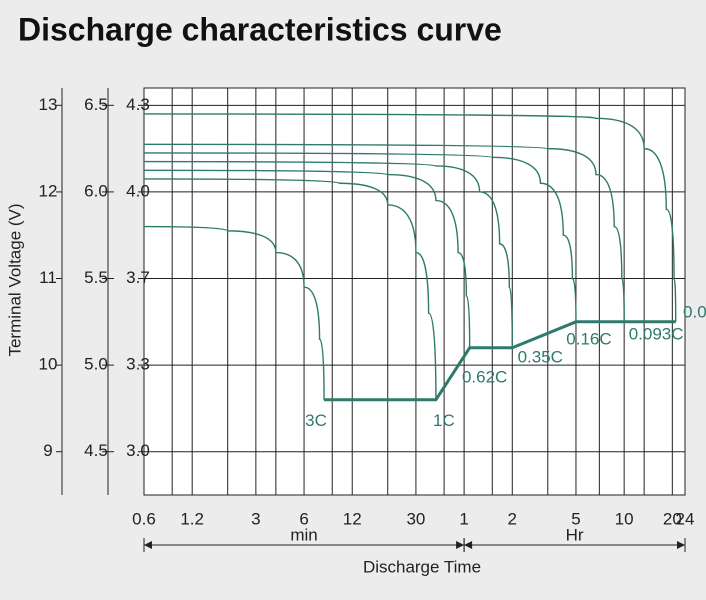 The width and height of the screenshot is (706, 600). I want to click on y-tick-label: 3.3, so click(138, 364).